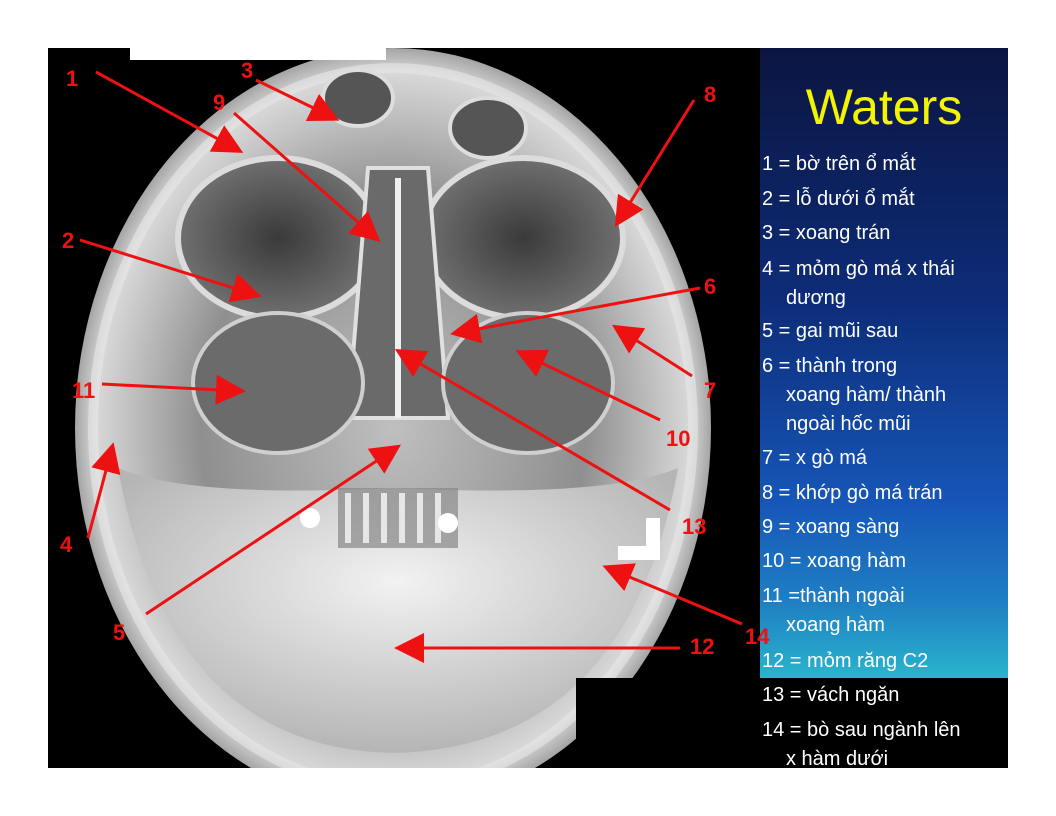 This screenshot has height=816, width=1056. What do you see at coordinates (885, 284) in the screenshot?
I see `legend-item-4: 4 = mỏm gò má x thái dương` at bounding box center [885, 284].